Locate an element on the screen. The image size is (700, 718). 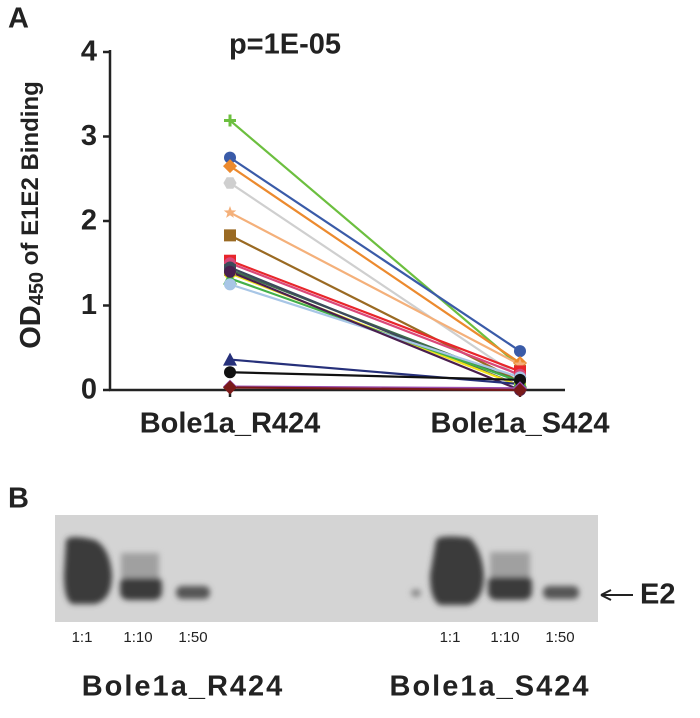
arrow-head is located at coordinates (606, 595).